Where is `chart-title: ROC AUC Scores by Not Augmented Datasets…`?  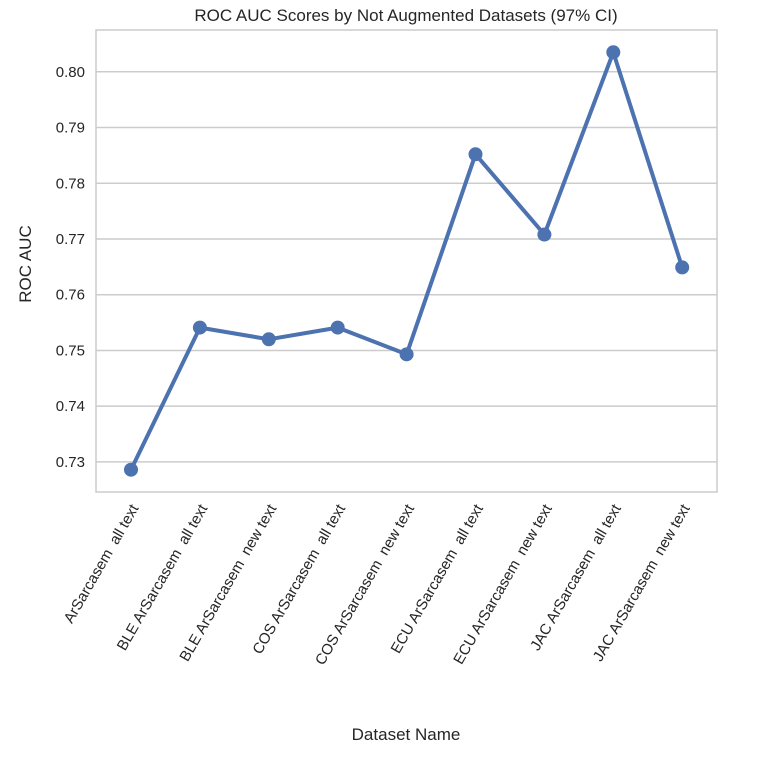 chart-title: ROC AUC Scores by Not Augmented Datasets… is located at coordinates (405, 15).